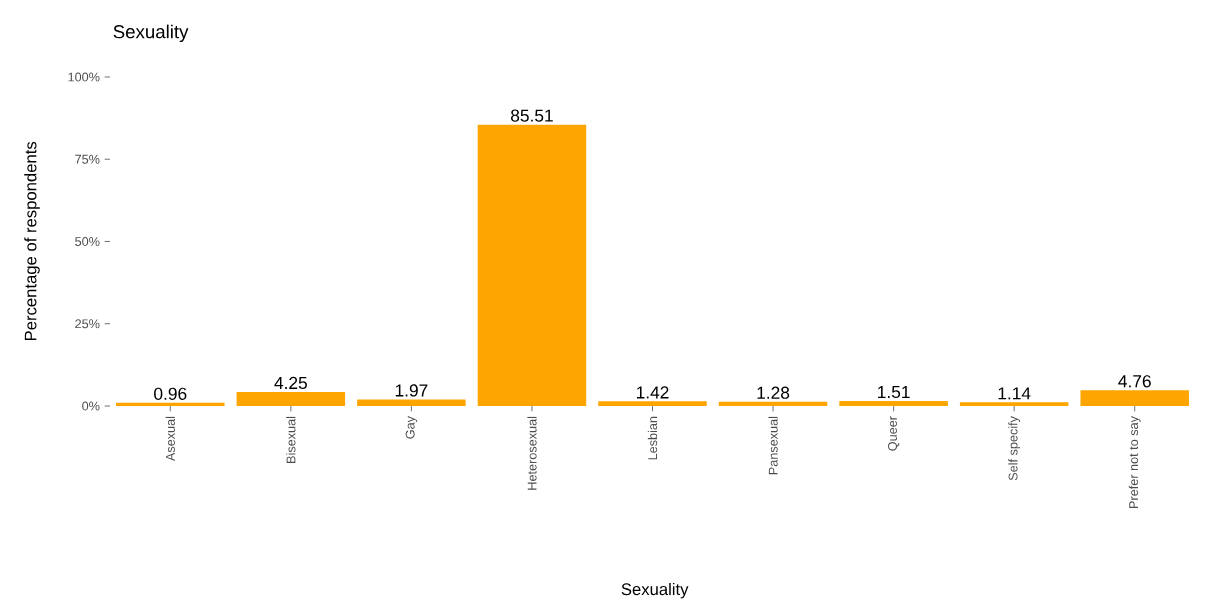  I want to click on data-label: 4.25, so click(290, 383).